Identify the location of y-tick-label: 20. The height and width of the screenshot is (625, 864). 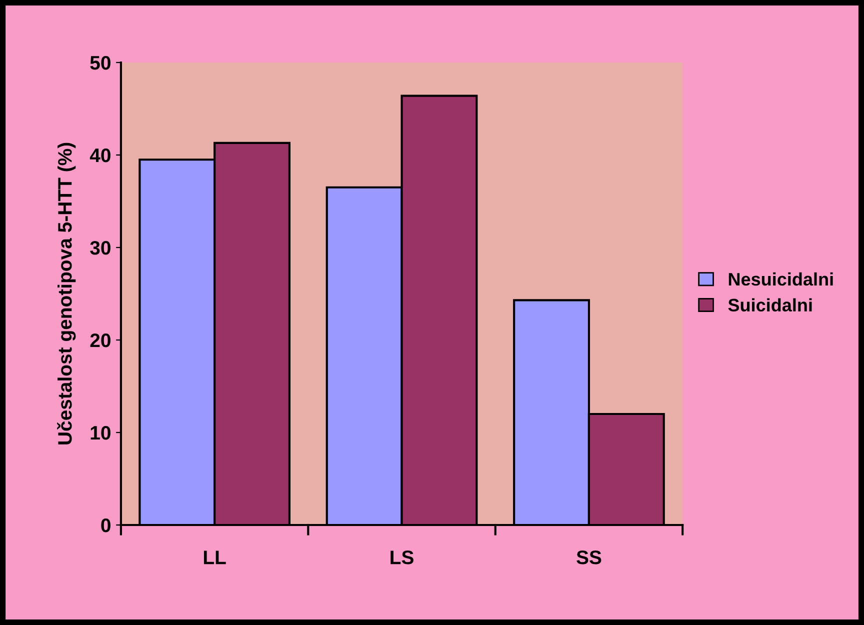
(100, 340).